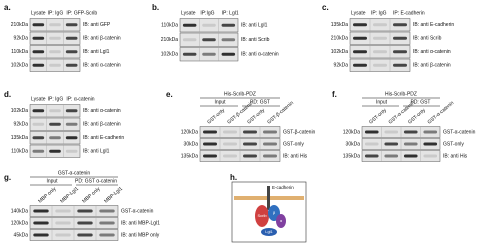  I want to click on lane-header: IP: GFP-Scrib, so click(81, 13).